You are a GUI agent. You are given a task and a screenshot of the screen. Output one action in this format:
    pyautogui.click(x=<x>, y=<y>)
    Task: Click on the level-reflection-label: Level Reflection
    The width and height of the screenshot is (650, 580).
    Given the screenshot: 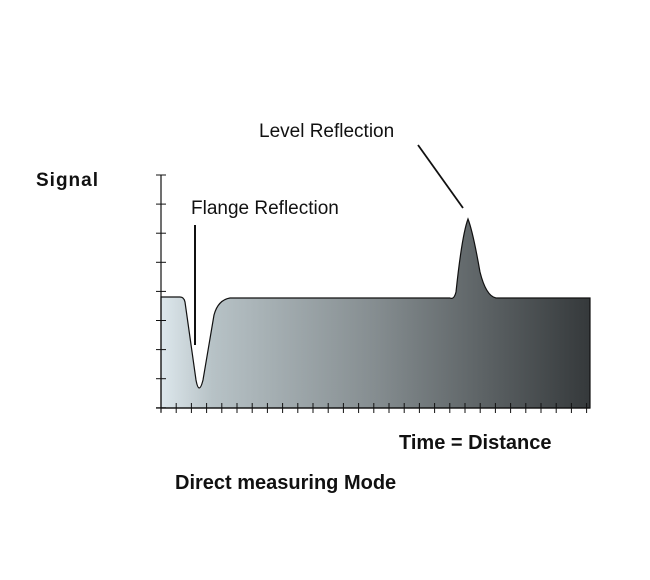 What is the action you would take?
    pyautogui.click(x=327, y=131)
    